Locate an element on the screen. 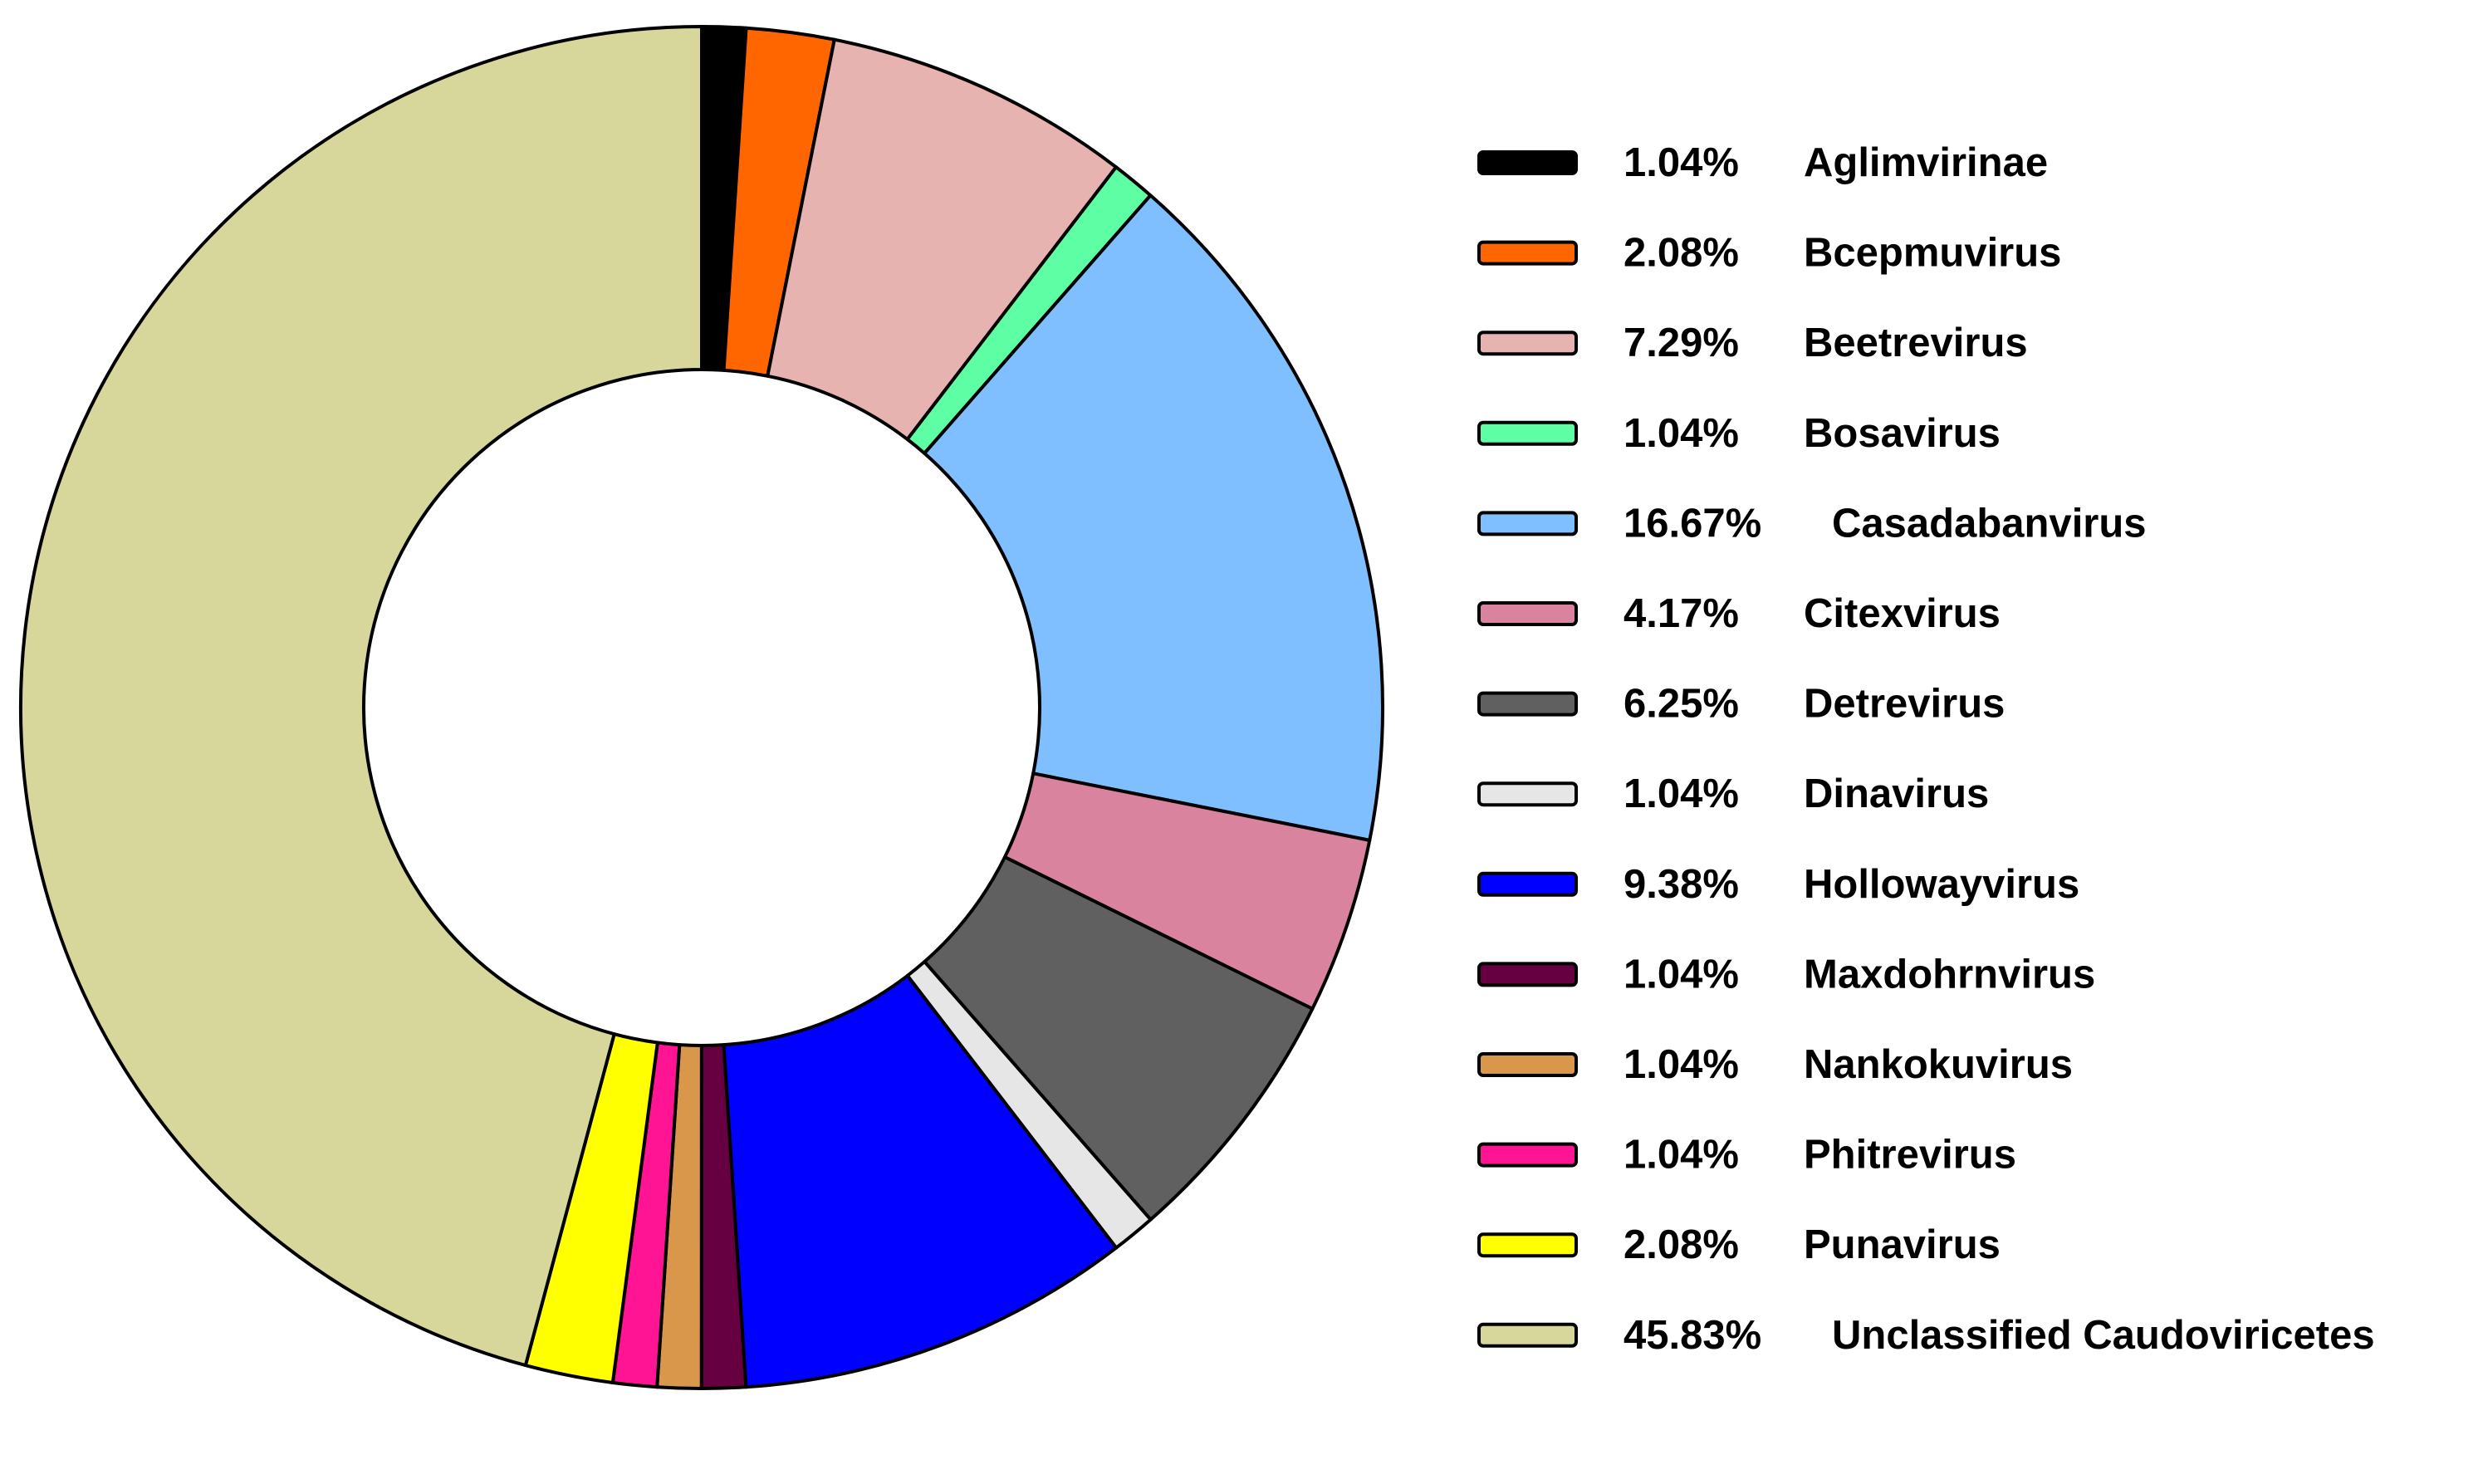 The image size is (2483, 1484). legend-swatch-punavirus is located at coordinates (1527, 1245).